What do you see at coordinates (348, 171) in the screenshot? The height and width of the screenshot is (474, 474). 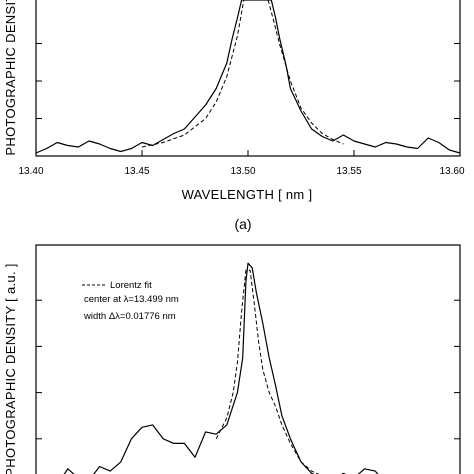 I see `x-tick-label: 13.55` at bounding box center [348, 171].